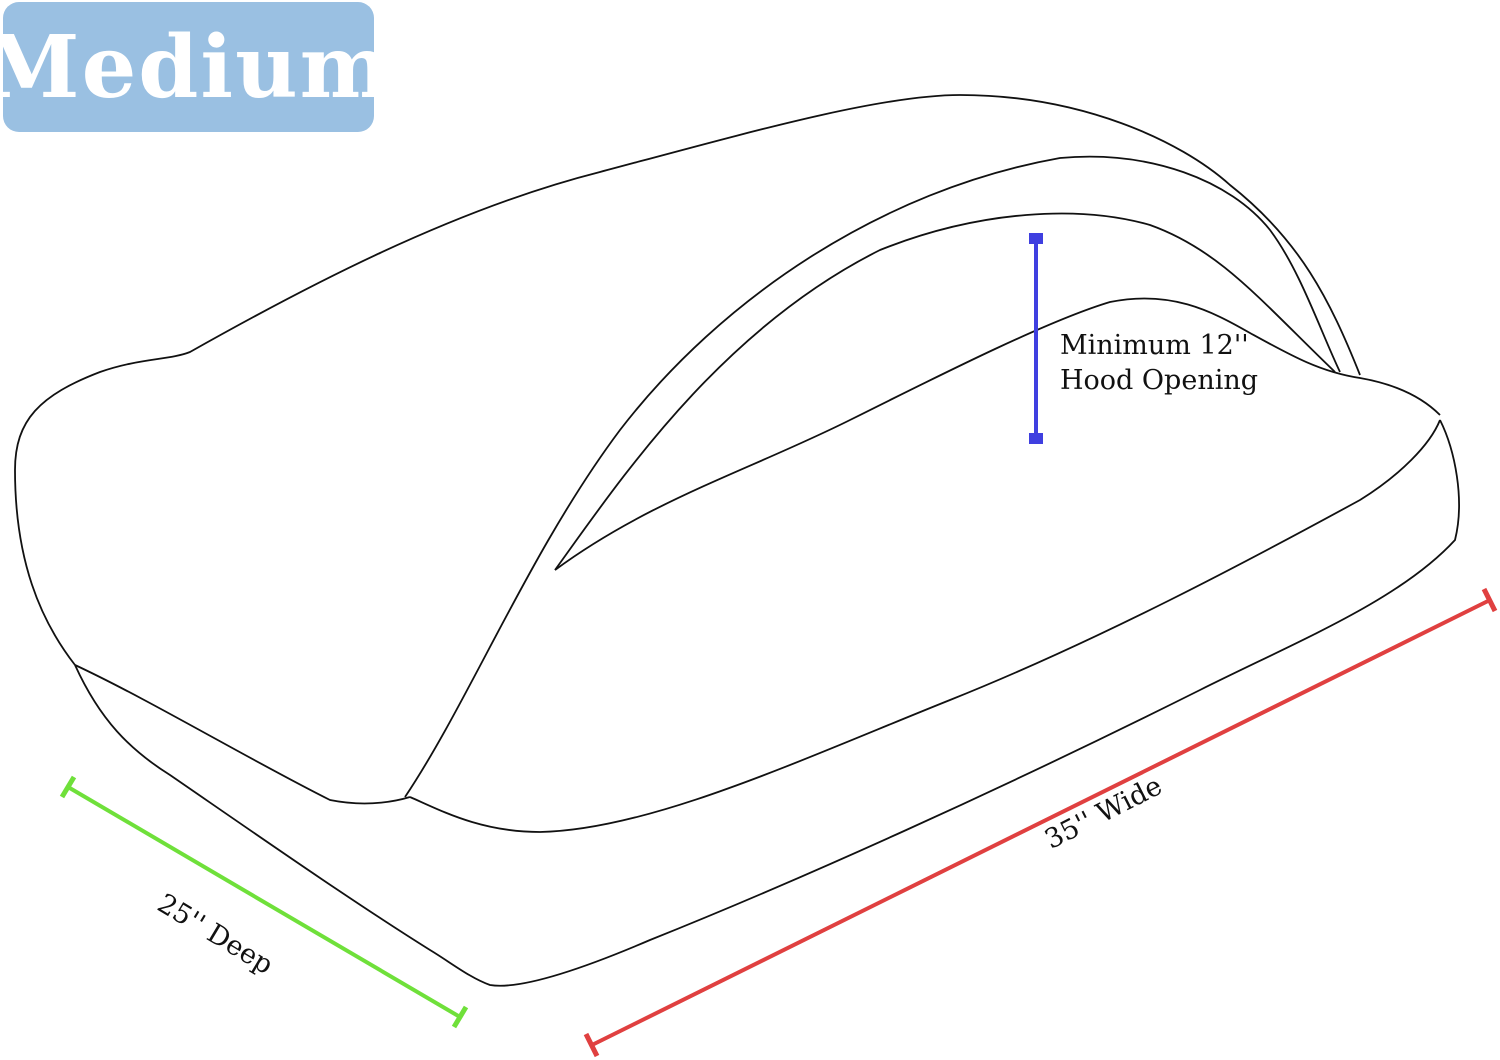 This screenshot has width=1500, height=1060. I want to click on hood-label-line1: Minimum 12'', so click(1154, 345).